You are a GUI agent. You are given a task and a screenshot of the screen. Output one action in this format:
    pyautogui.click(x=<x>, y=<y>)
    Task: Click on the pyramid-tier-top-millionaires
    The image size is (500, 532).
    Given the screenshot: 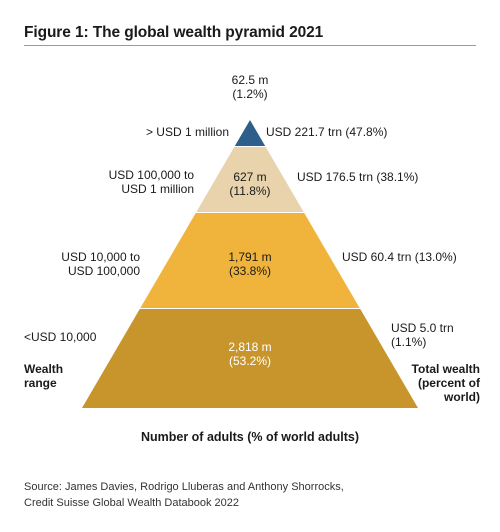 What is the action you would take?
    pyautogui.click(x=250, y=133)
    